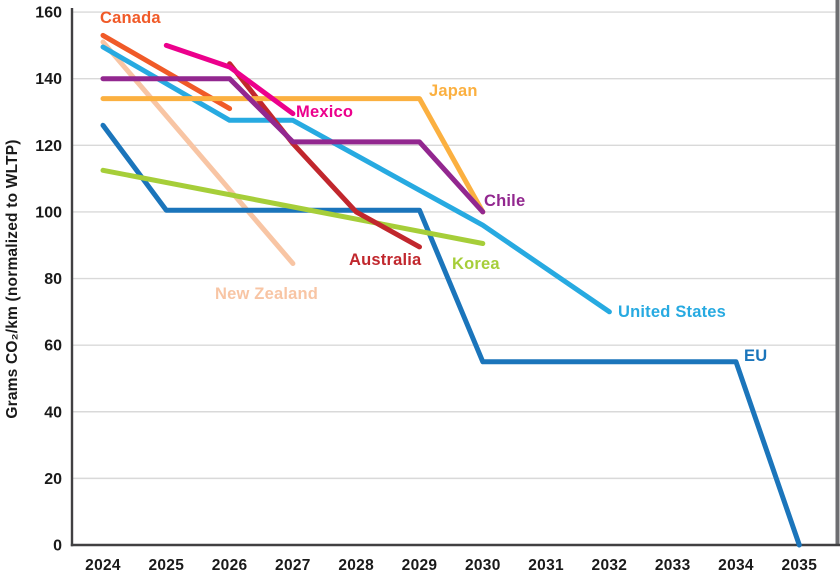 Image resolution: width=840 pixels, height=576 pixels. Describe the element at coordinates (476, 264) in the screenshot. I see `series-label-korea: Korea` at that location.